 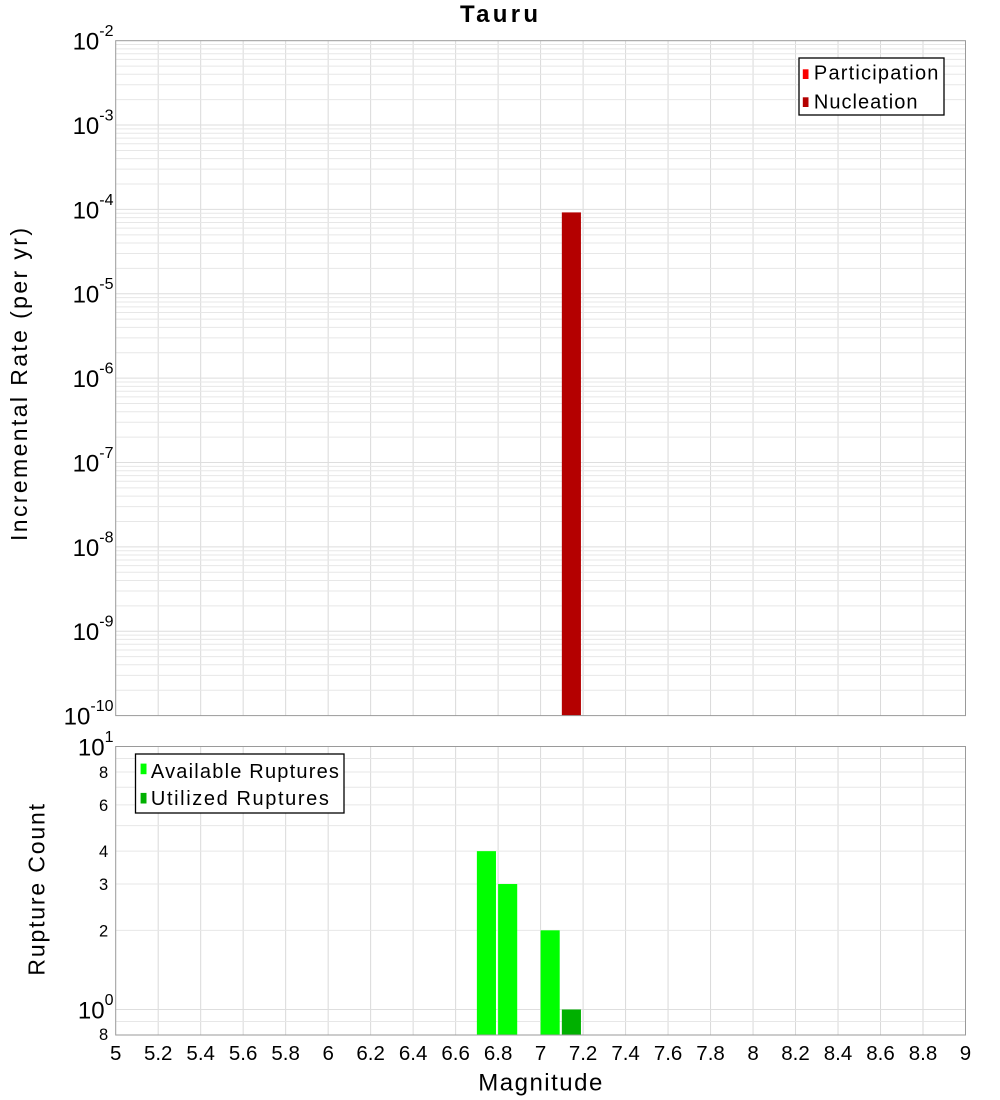 I want to click on svg-text: 5, so click(x=115, y=1053).